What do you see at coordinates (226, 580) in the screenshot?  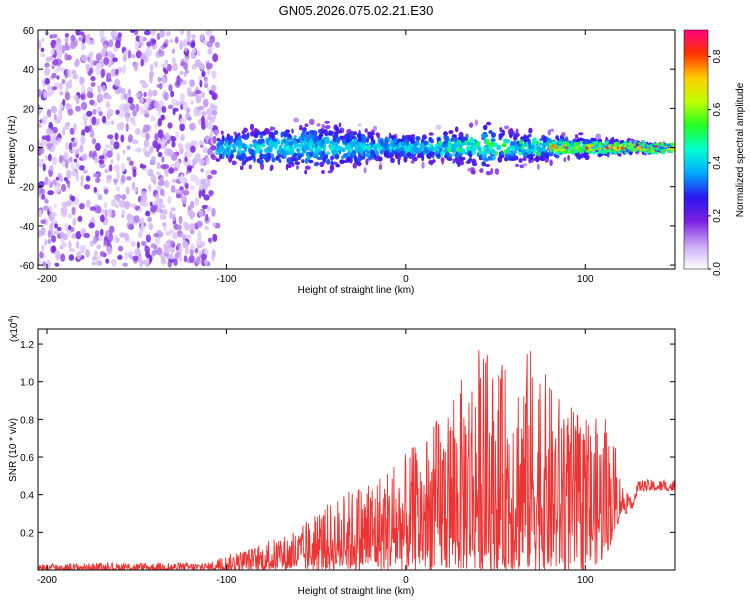 I see `snr-xtick-label: -100` at bounding box center [226, 580].